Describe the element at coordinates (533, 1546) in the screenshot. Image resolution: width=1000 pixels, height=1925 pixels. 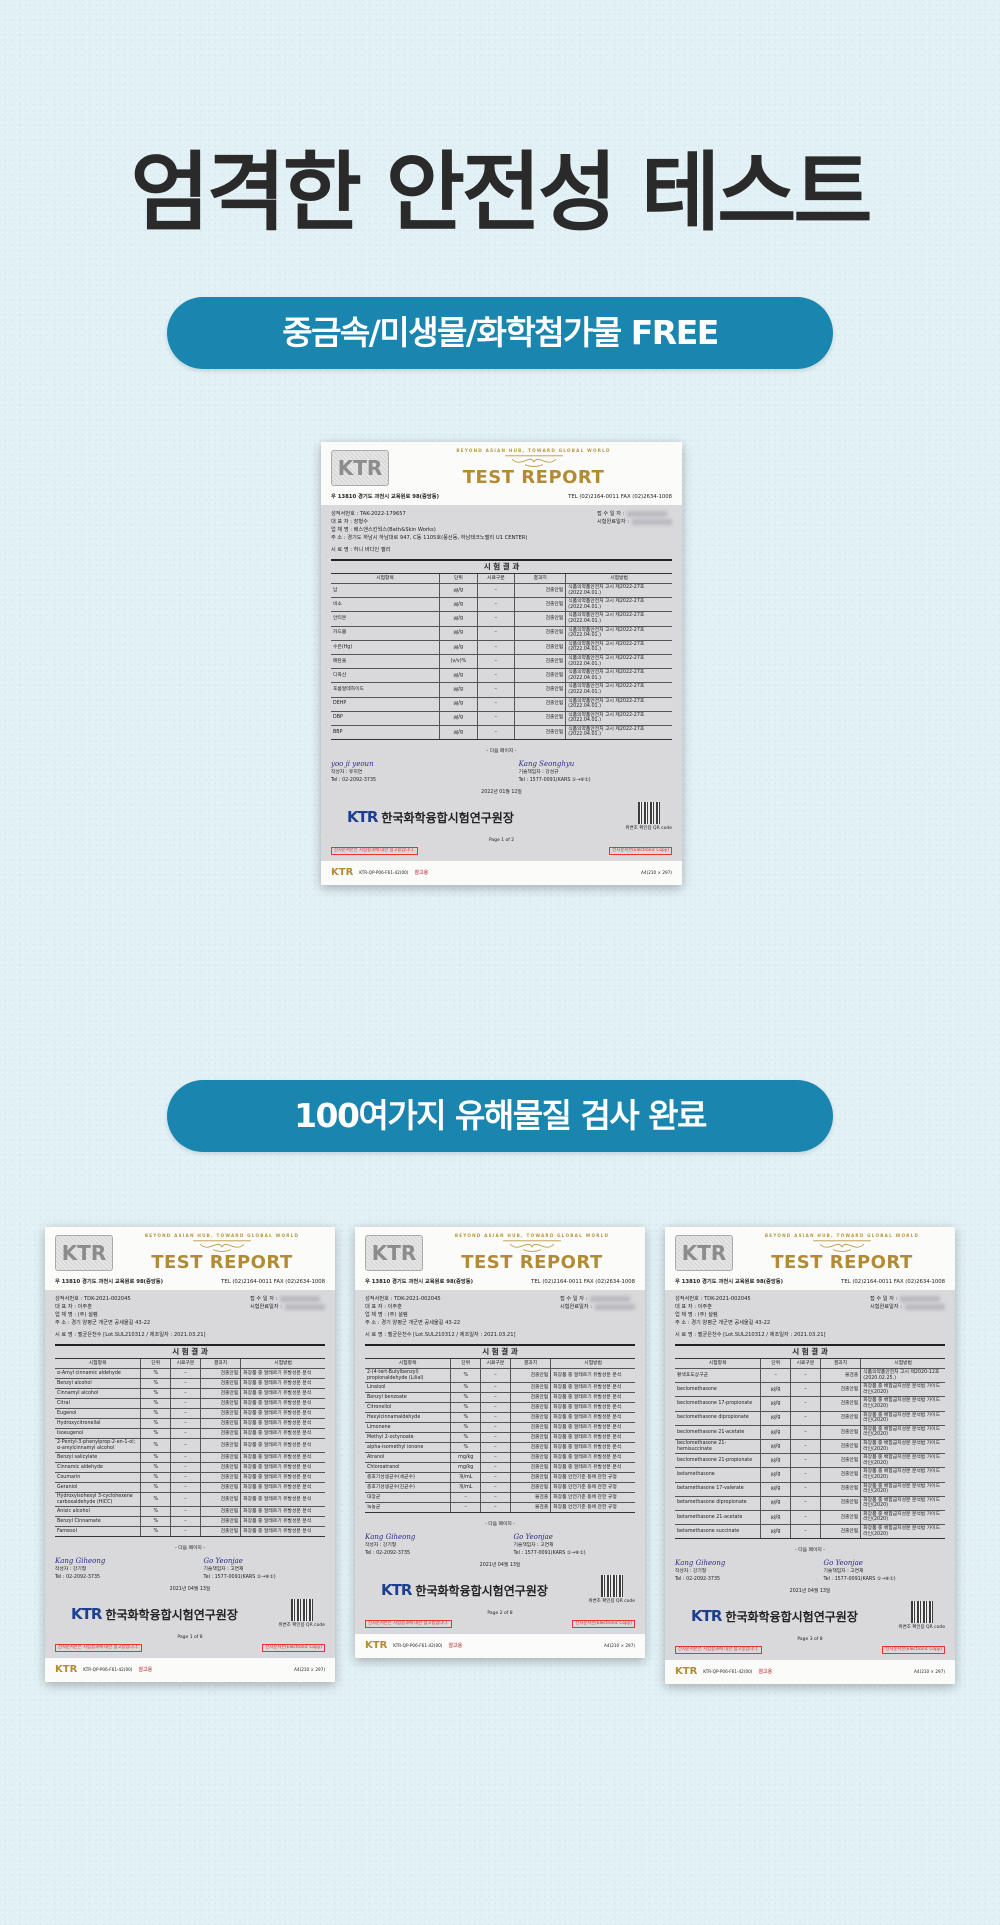
I see `signer-role: 기술책임자 : 고연재` at that location.